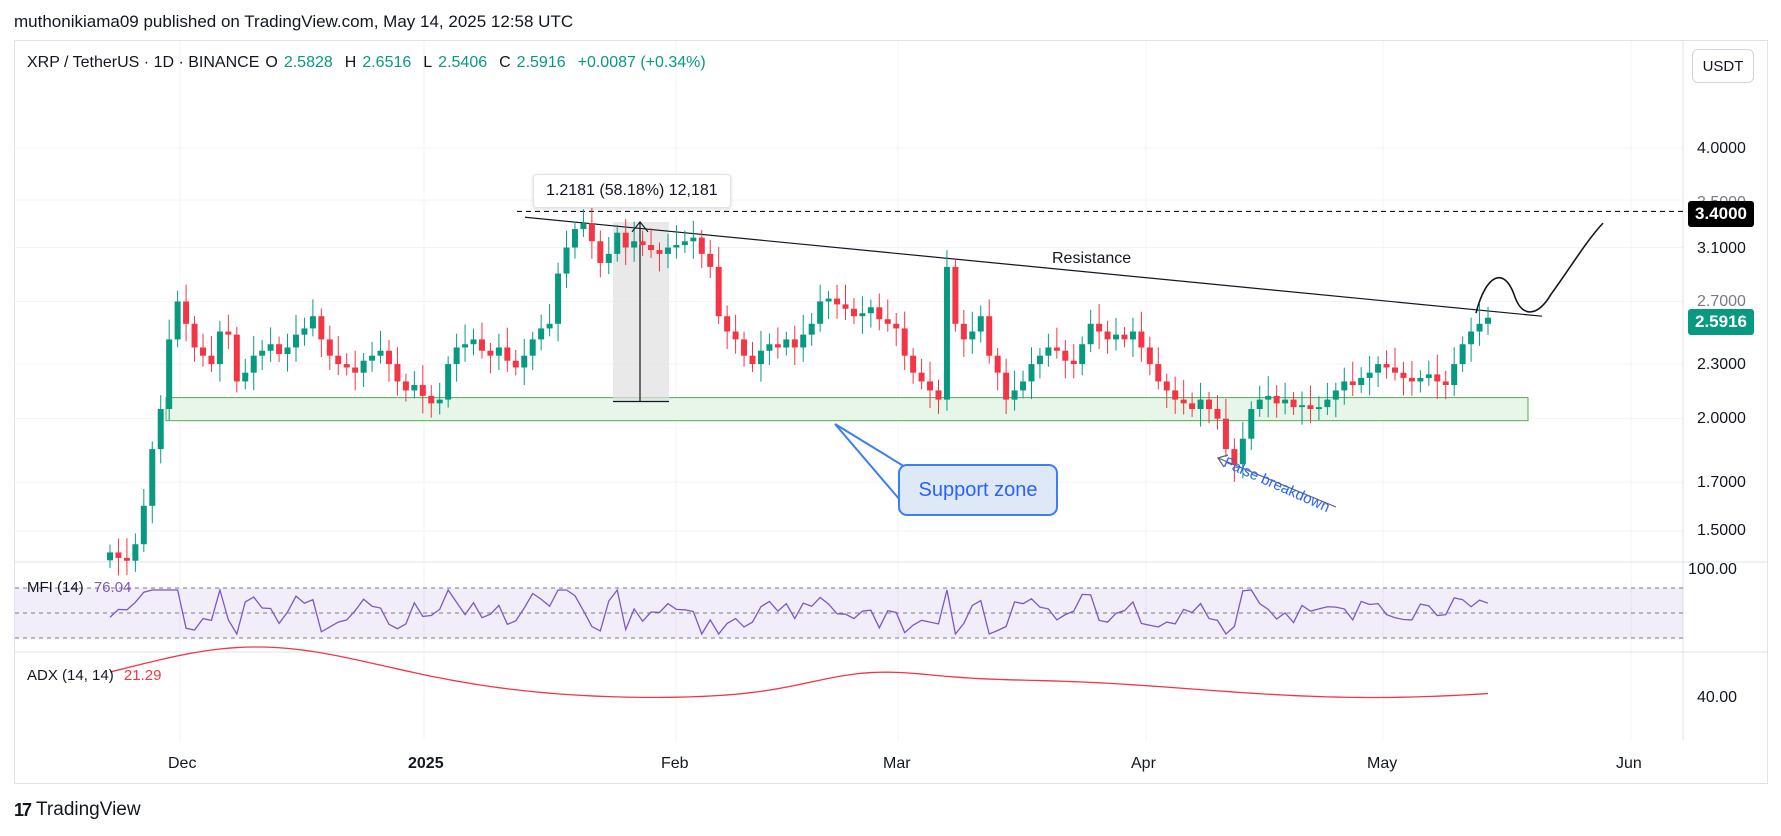  Describe the element at coordinates (1033, 266) in the screenshot. I see `resistance-line` at that location.